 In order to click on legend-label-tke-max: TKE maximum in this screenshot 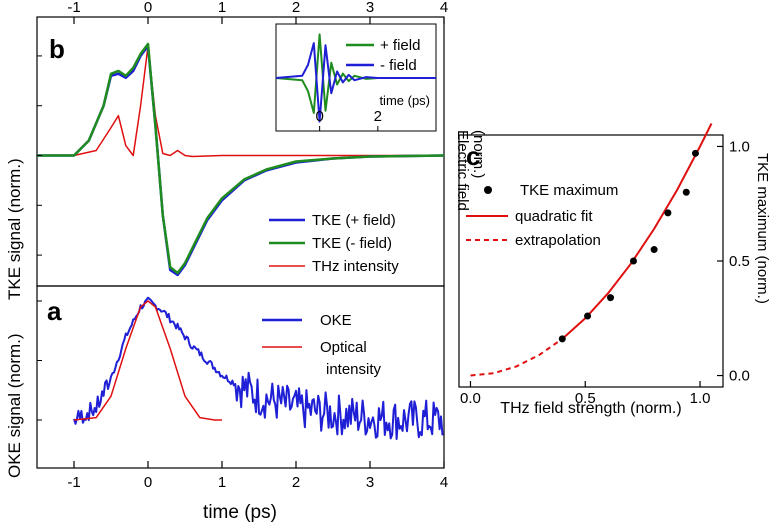, I will do `click(569, 190)`.